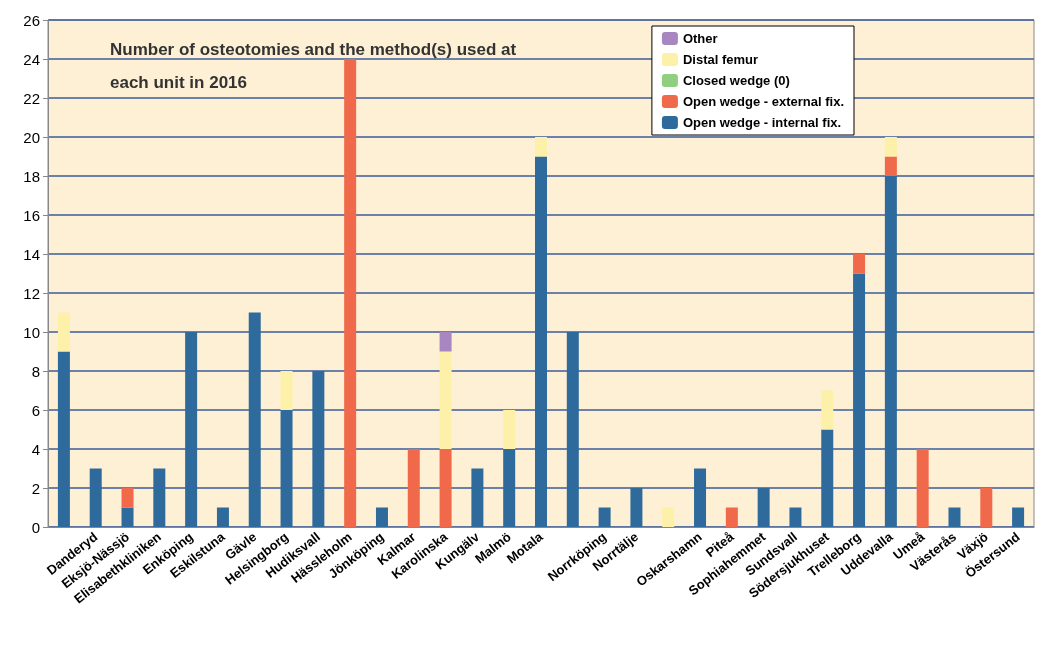  Describe the element at coordinates (35, 527) in the screenshot. I see `y-tick-label: 0` at that location.